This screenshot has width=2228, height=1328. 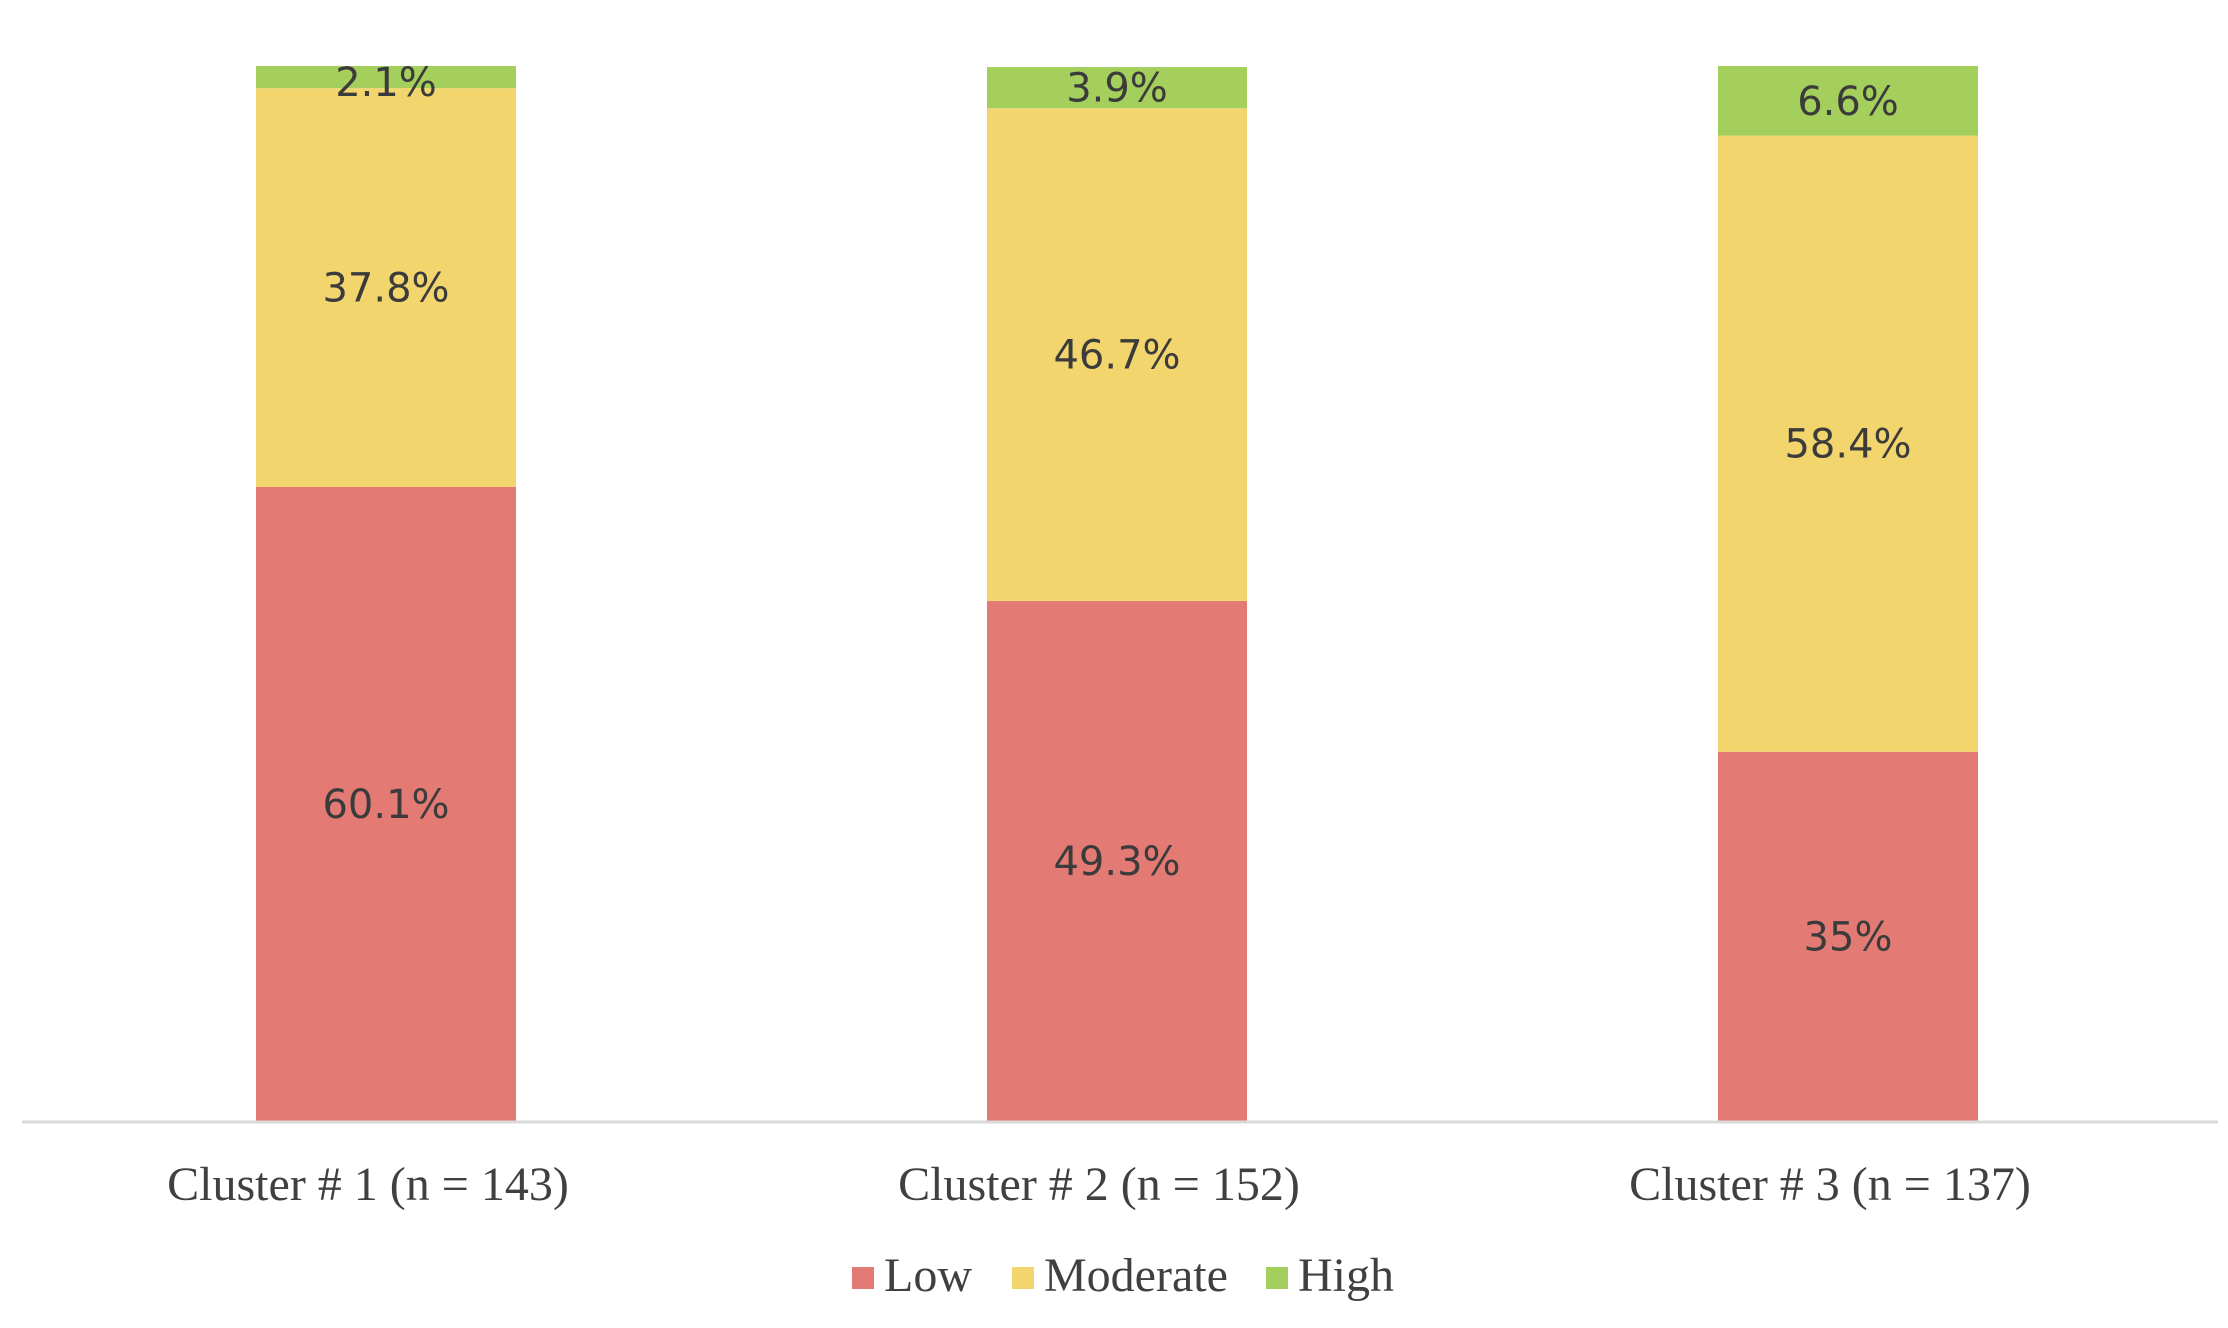 I want to click on x-tick-label-2: Cluster # 2 (n = 152), so click(x=1099, y=1184).